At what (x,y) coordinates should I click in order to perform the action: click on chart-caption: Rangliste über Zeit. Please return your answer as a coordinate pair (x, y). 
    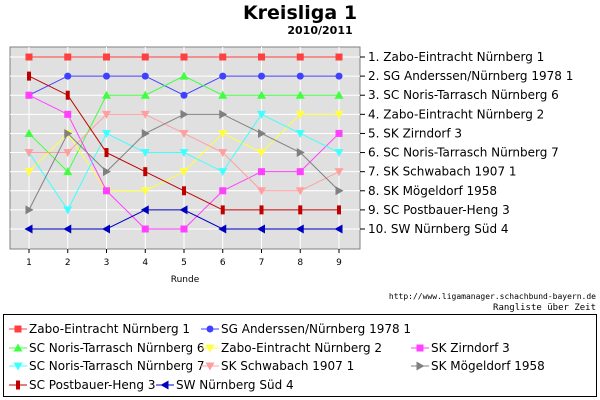
    Looking at the image, I should click on (544, 308).